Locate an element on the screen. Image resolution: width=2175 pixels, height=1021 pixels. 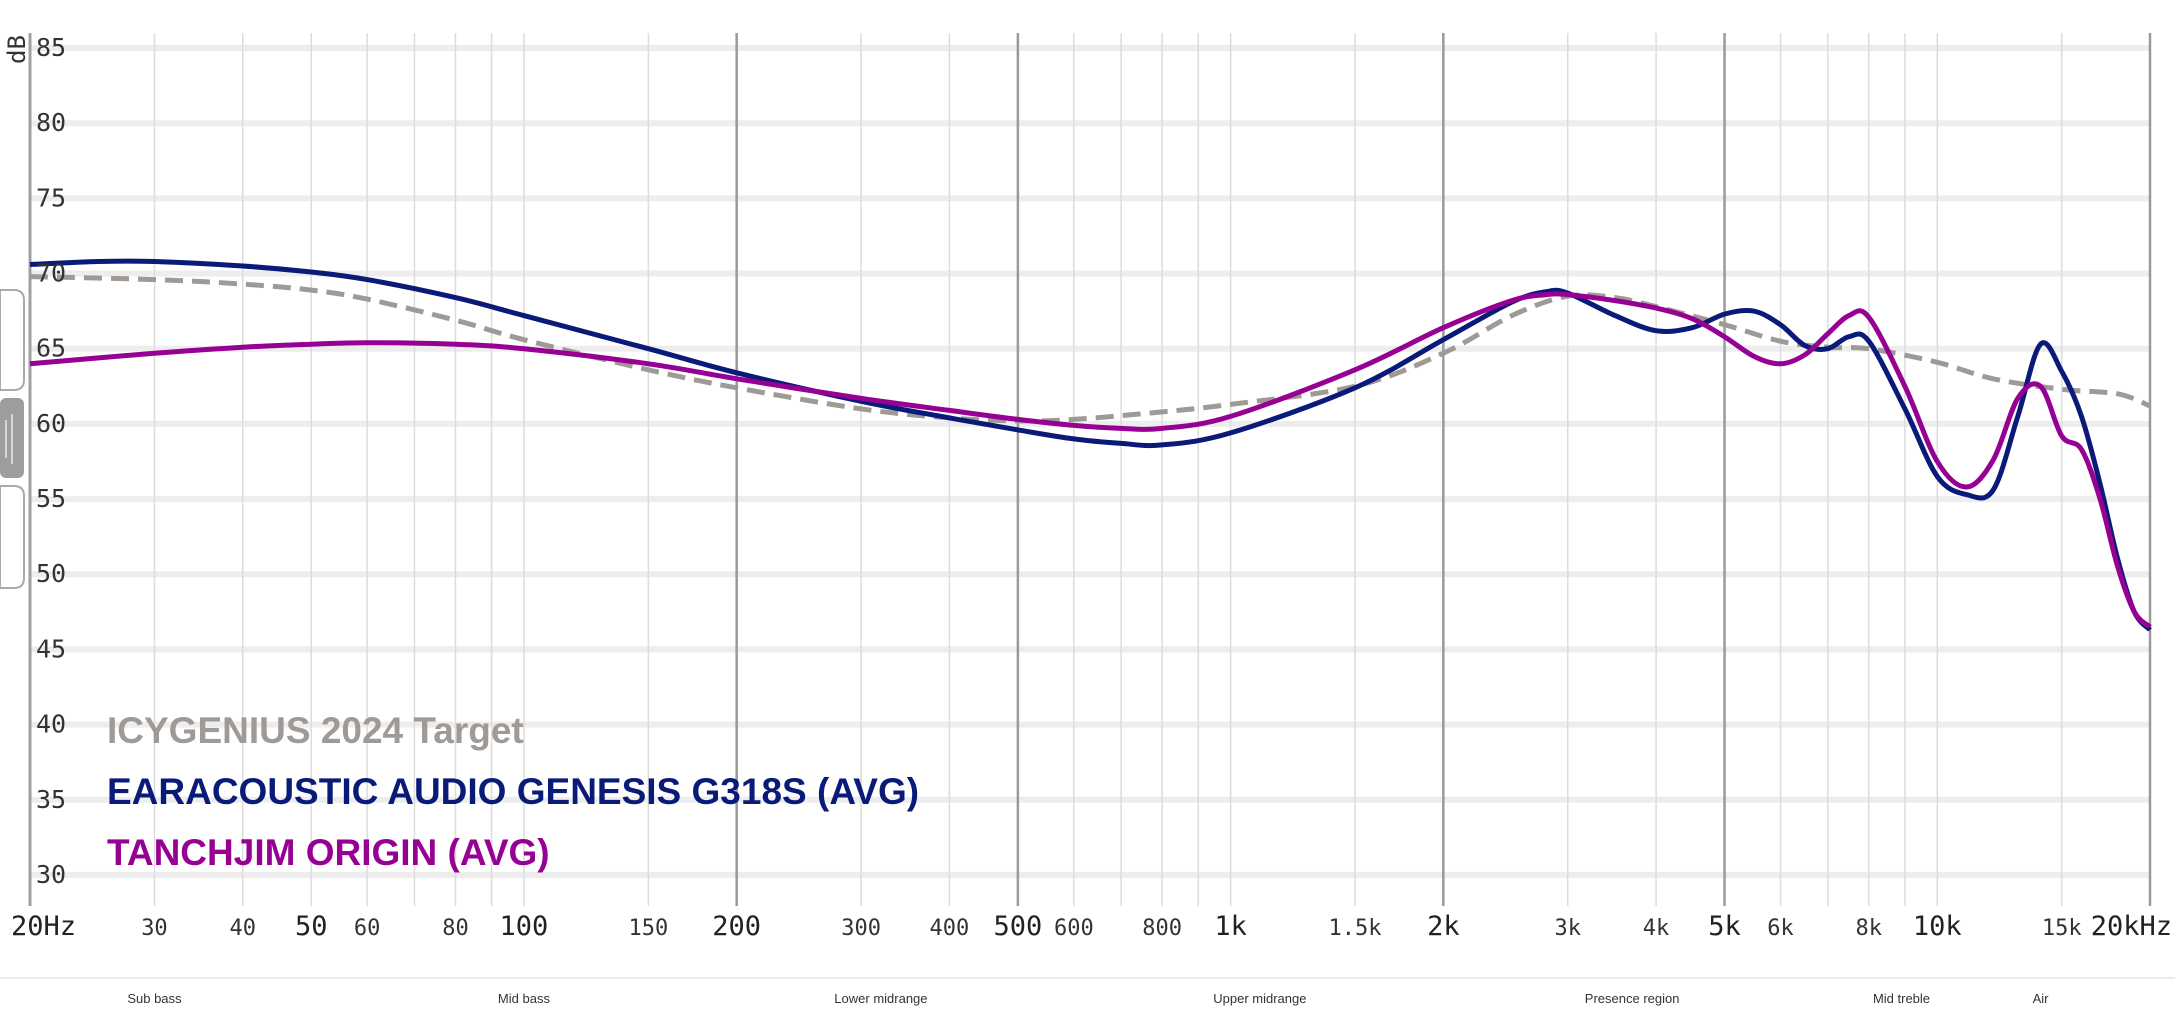
y-tick-label: 40 is located at coordinates (51, 724).